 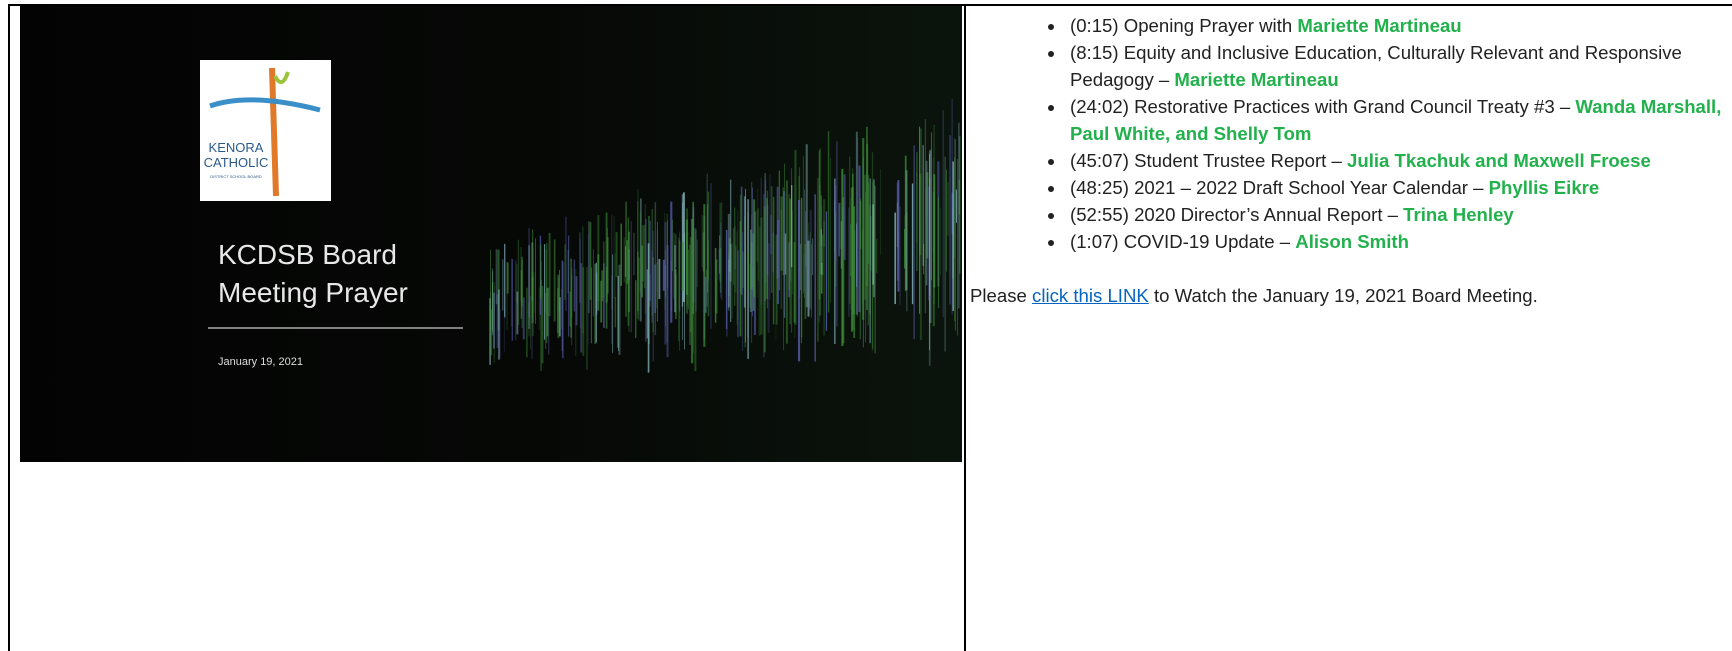 I want to click on agenda-names: Phyllis Eikre, so click(x=1544, y=187).